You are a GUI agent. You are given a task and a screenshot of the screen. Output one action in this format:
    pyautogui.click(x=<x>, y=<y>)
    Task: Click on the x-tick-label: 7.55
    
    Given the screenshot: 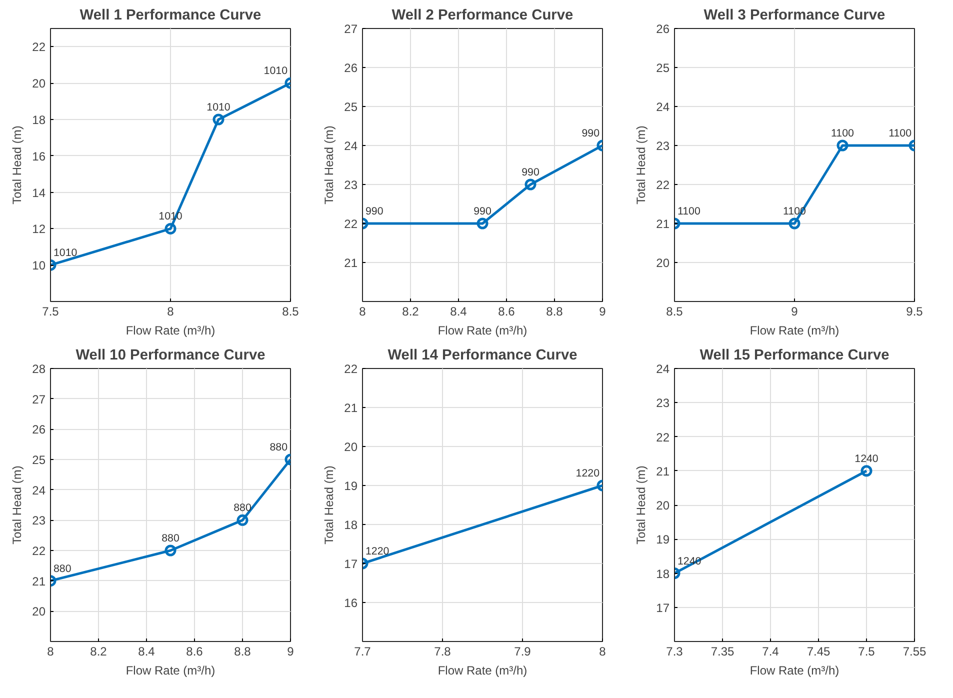 What is the action you would take?
    pyautogui.click(x=914, y=651)
    